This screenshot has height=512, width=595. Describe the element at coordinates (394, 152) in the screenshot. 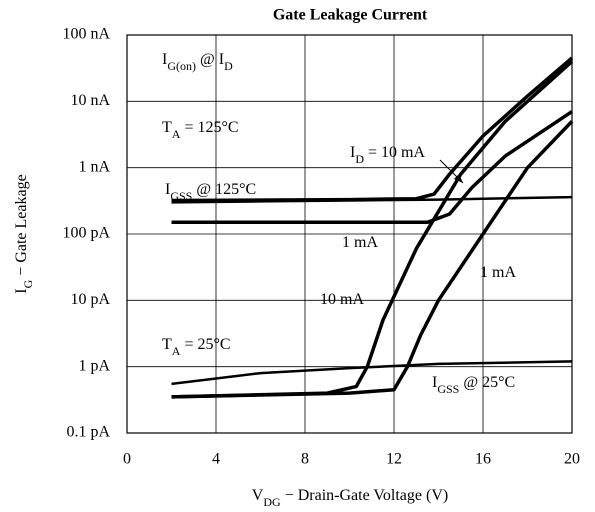

I see `text-part: = 10 mA` at that location.